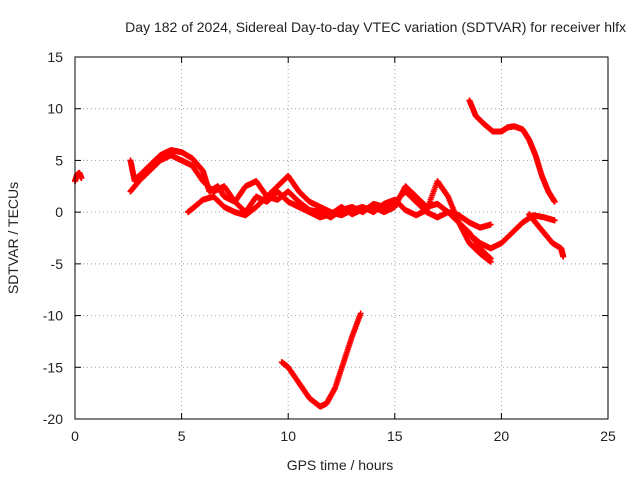 The height and width of the screenshot is (480, 640). What do you see at coordinates (502, 436) in the screenshot?
I see `x-tick-label: 20` at bounding box center [502, 436].